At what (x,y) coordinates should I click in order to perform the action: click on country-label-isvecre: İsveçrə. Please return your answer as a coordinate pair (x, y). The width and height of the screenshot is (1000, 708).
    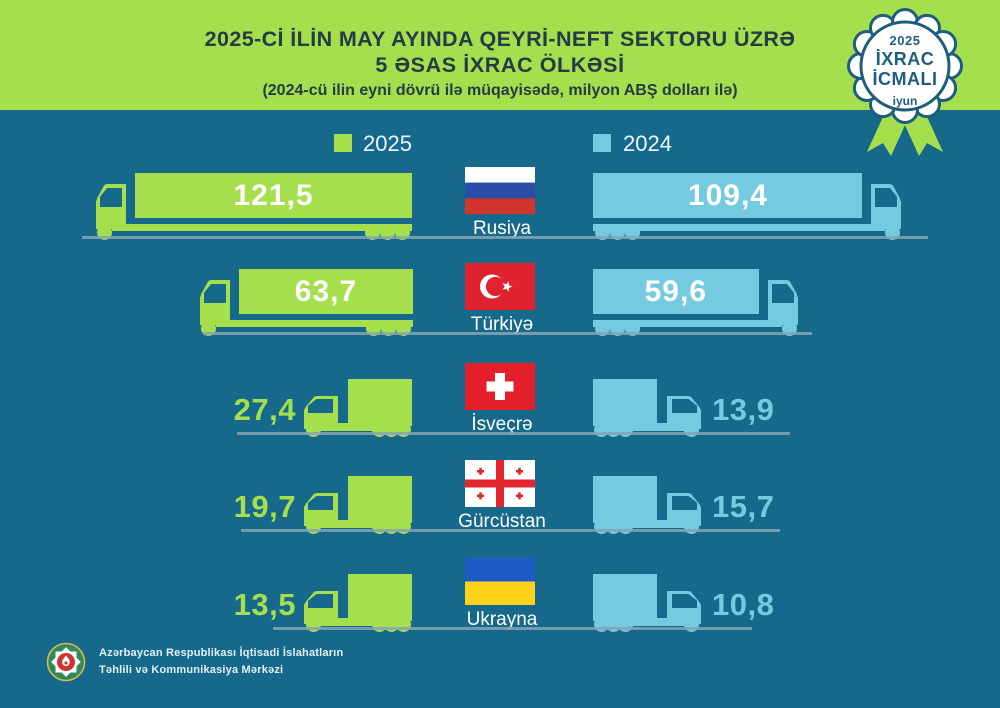
    Looking at the image, I should click on (502, 424).